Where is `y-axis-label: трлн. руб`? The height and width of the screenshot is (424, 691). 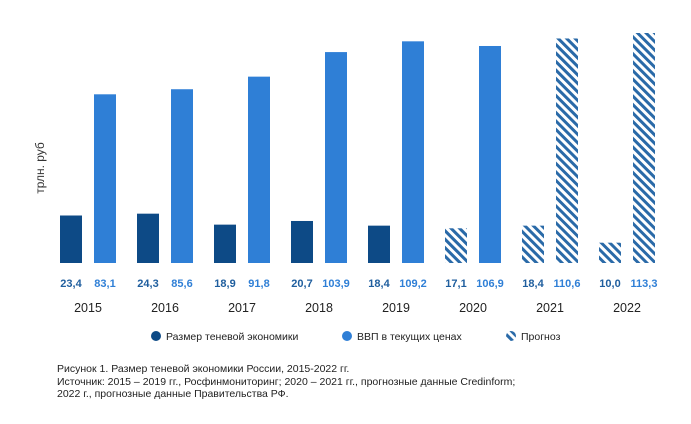
y-axis-label: трлн. руб is located at coordinates (40, 168).